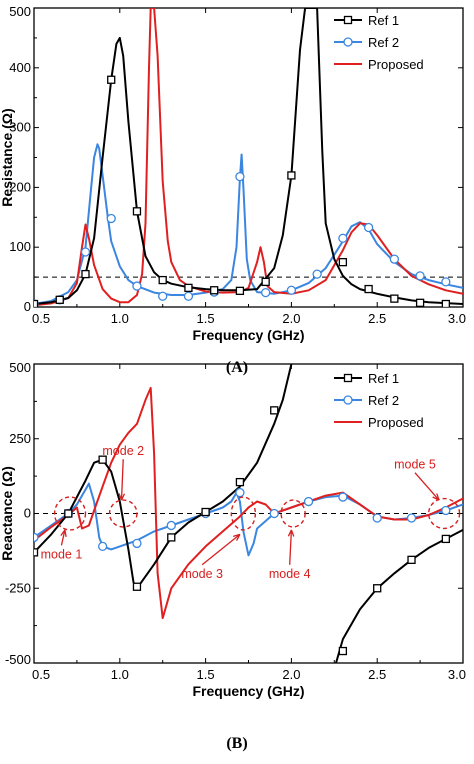 The height and width of the screenshot is (764, 474). What do you see at coordinates (7, 513) in the screenshot?
I see `y-axis-label: Reactance (Ω)` at bounding box center [7, 513].